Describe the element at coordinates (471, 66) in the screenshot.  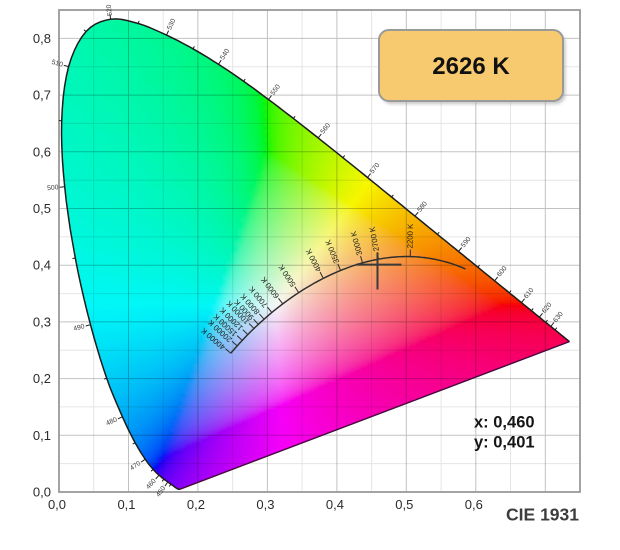
I see `svg-text: 2626 K` at that location.